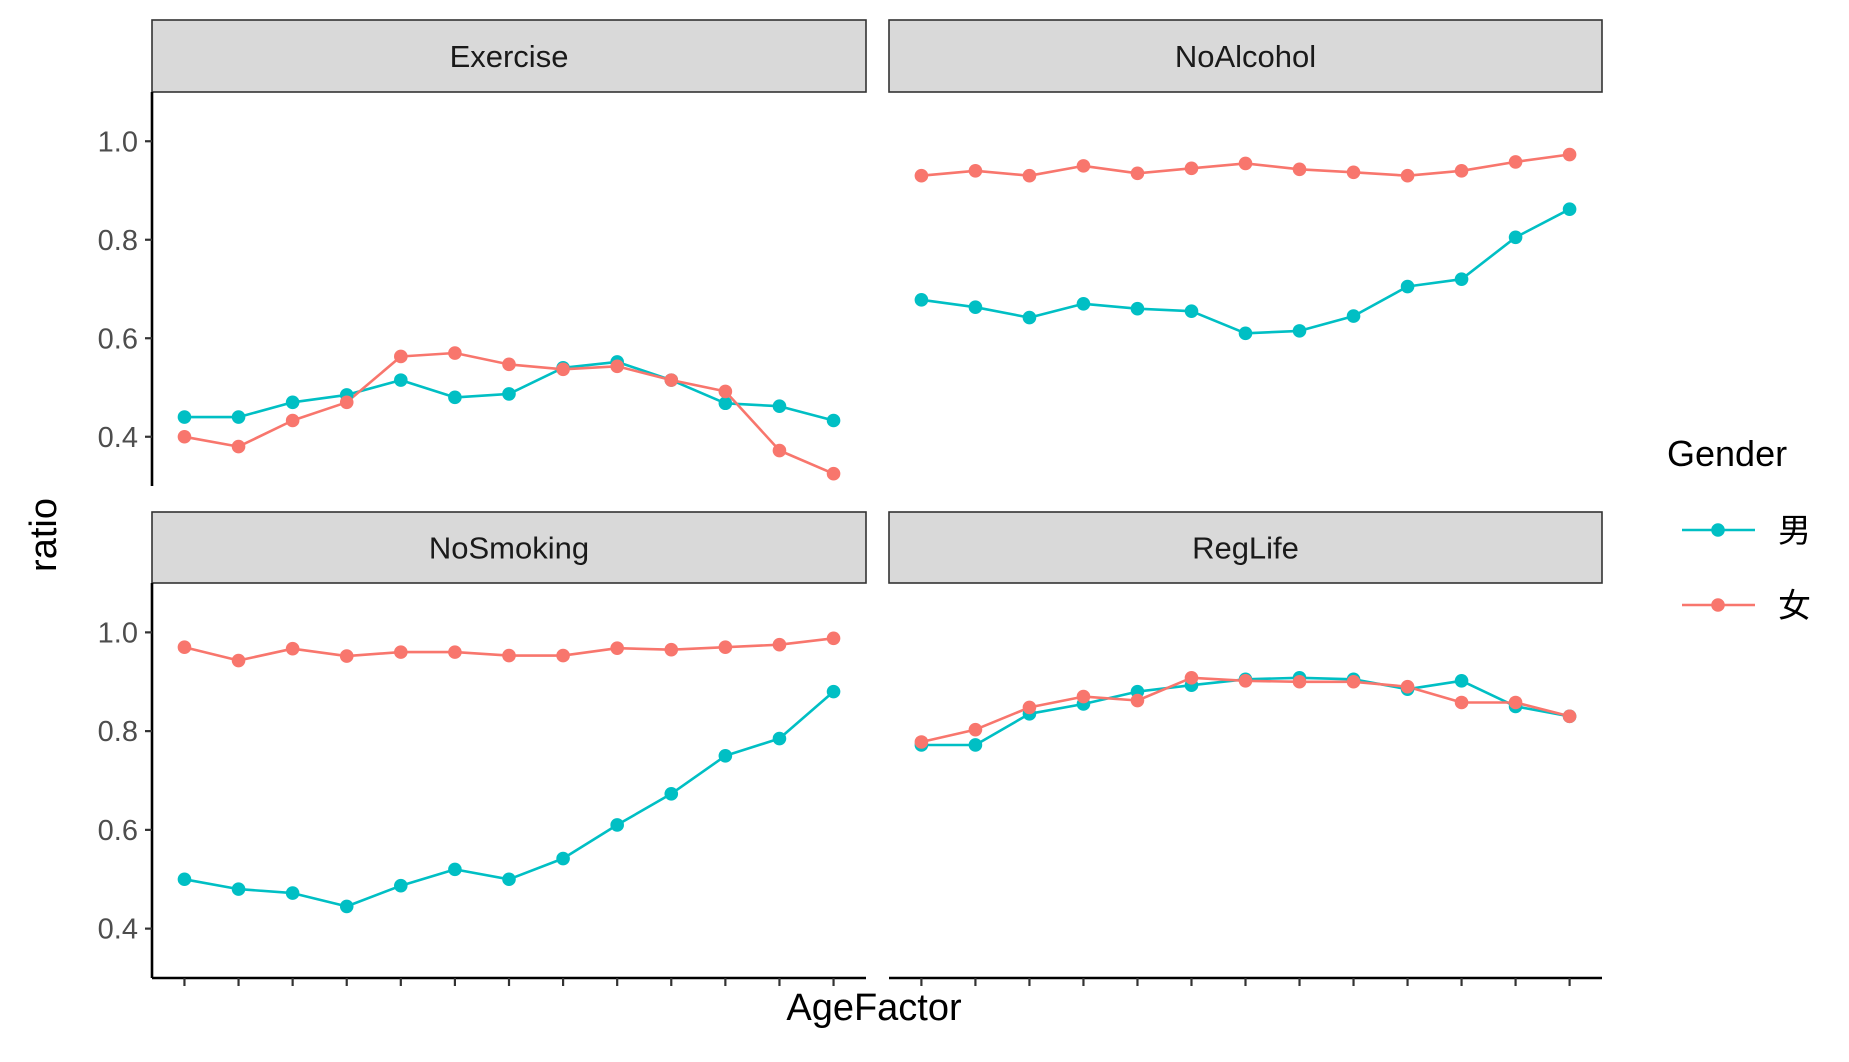  I want to click on legend: Gender 男女, so click(1739, 529).